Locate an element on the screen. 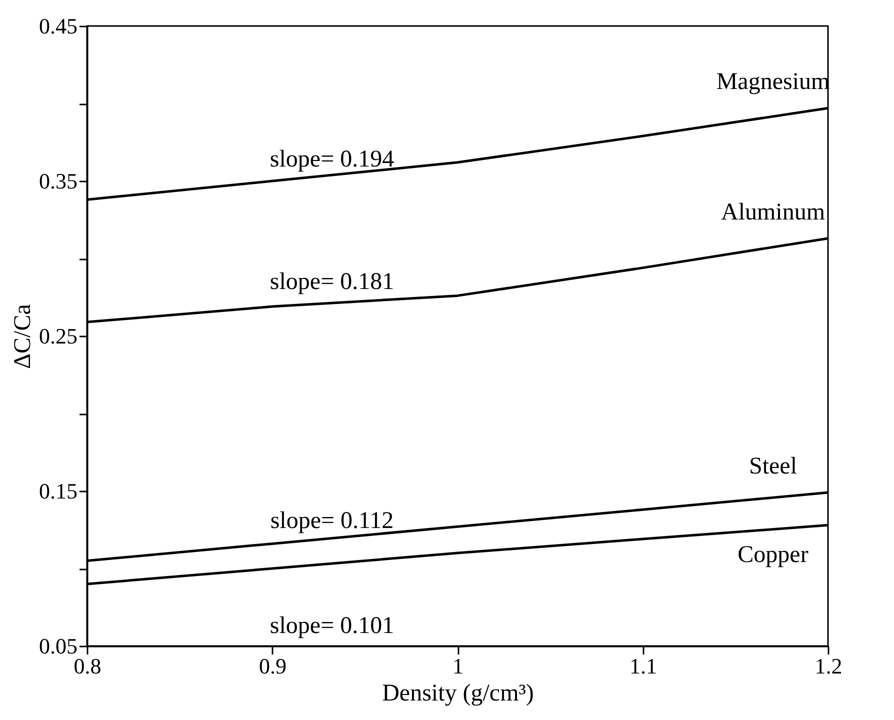 The height and width of the screenshot is (720, 894). annotation: Copper is located at coordinates (773, 555).